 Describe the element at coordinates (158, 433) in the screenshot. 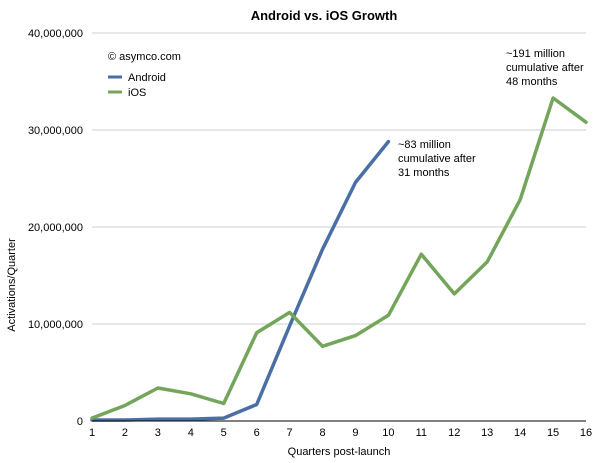

I see `x-tick-label: 3` at that location.